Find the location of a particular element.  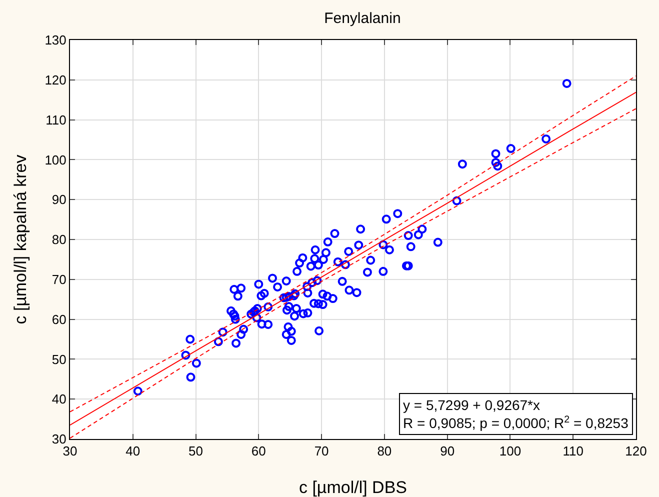

annotation: y = 5,7299 + 0,9267*x is located at coordinates (471, 405).